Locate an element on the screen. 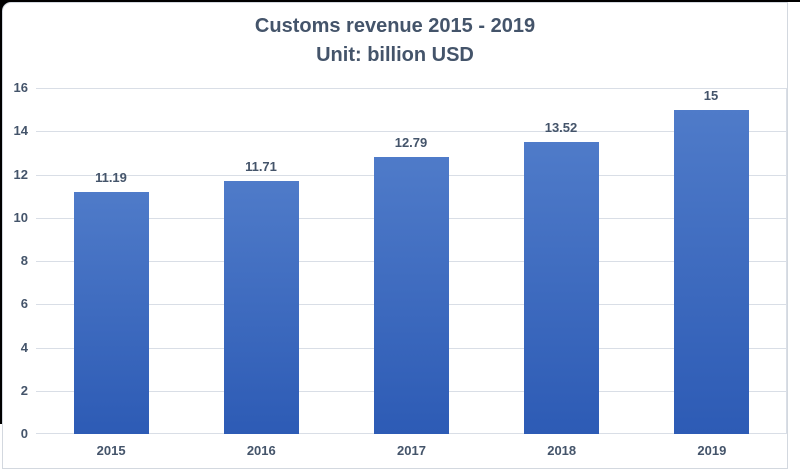 The height and width of the screenshot is (471, 800). x-axis-labels: 2015 2016 2017 2018 2019 is located at coordinates (411, 451).